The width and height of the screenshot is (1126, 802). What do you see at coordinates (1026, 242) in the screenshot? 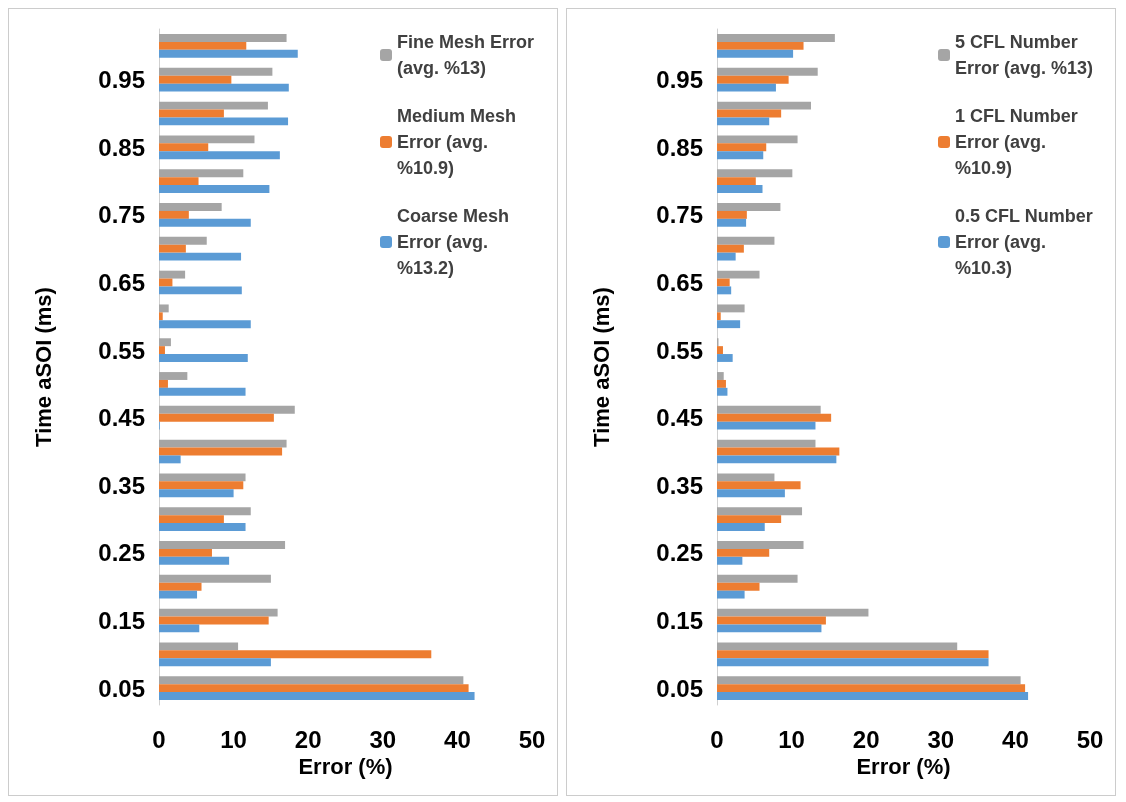
I see `legend-label: 0.5 CFL Number Error (avg. %10.3)` at bounding box center [1026, 242].